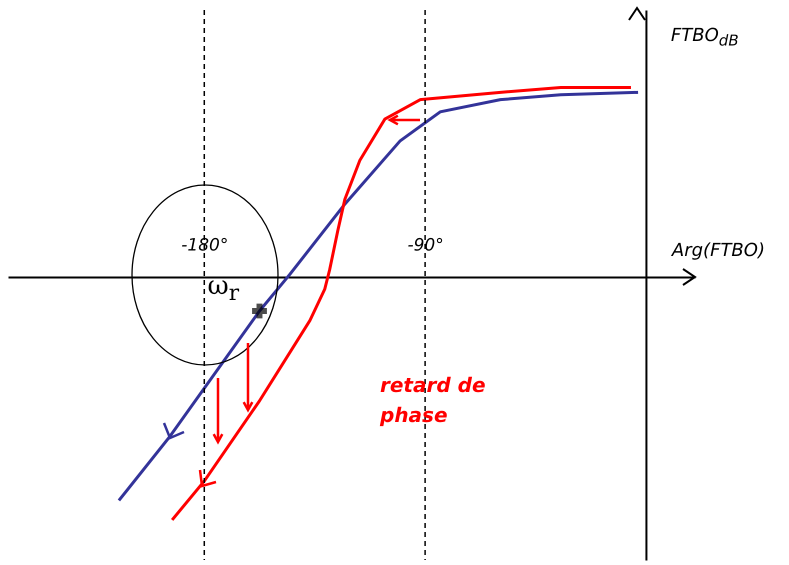 Image resolution: width=789 pixels, height=565 pixels. What do you see at coordinates (704, 37) in the screenshot?
I see `y-axis-title: FTBO$_{dB}$` at bounding box center [704, 37].